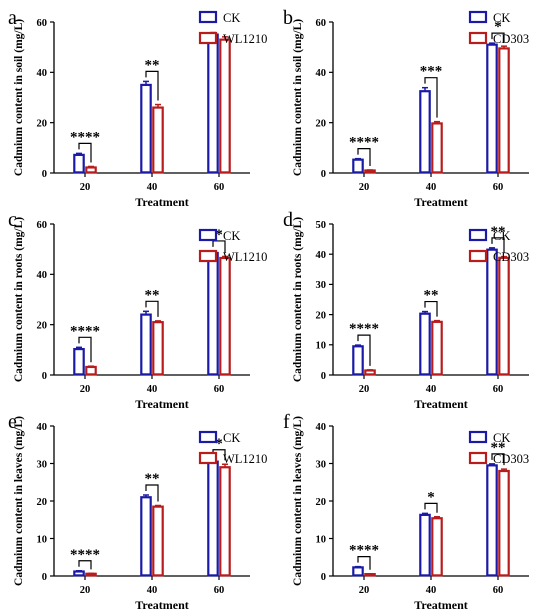 This screenshot has width=550, height=616. What do you see at coordinates (321, 346) in the screenshot?
I see `y-tick-label: 10` at bounding box center [321, 346].